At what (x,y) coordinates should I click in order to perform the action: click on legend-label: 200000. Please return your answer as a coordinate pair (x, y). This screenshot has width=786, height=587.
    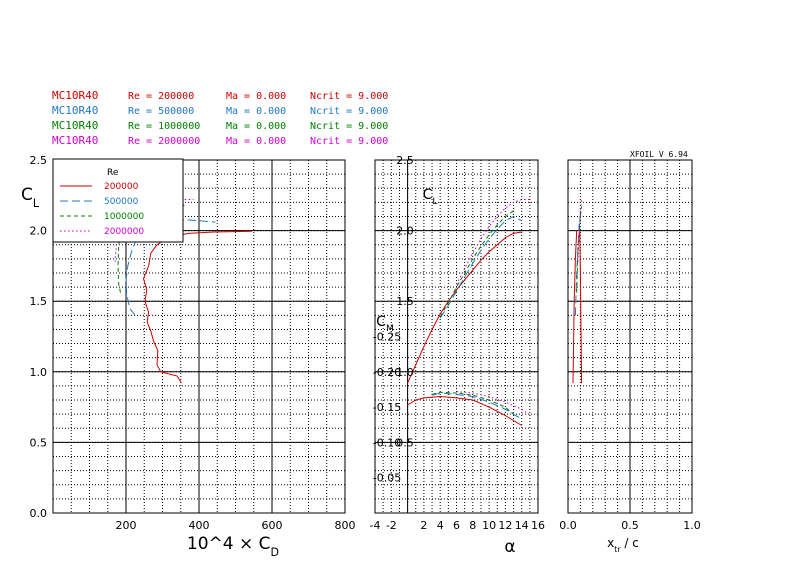
    Looking at the image, I should click on (121, 187).